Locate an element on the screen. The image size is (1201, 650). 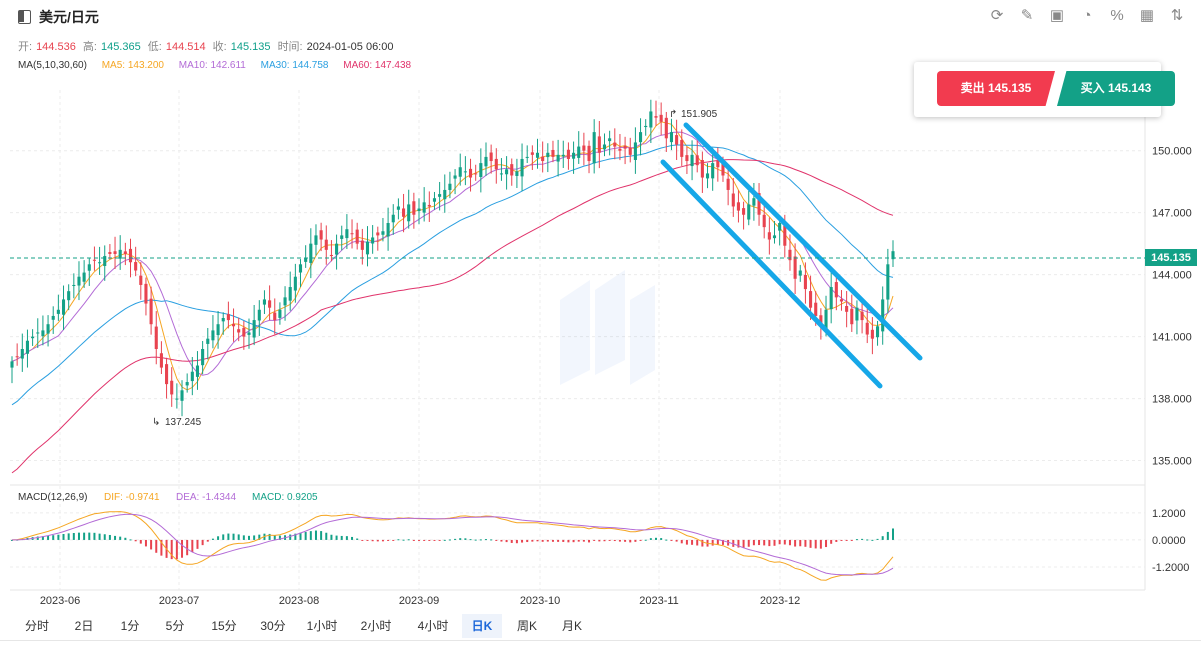
period-tab: 30分 is located at coordinates (273, 626).